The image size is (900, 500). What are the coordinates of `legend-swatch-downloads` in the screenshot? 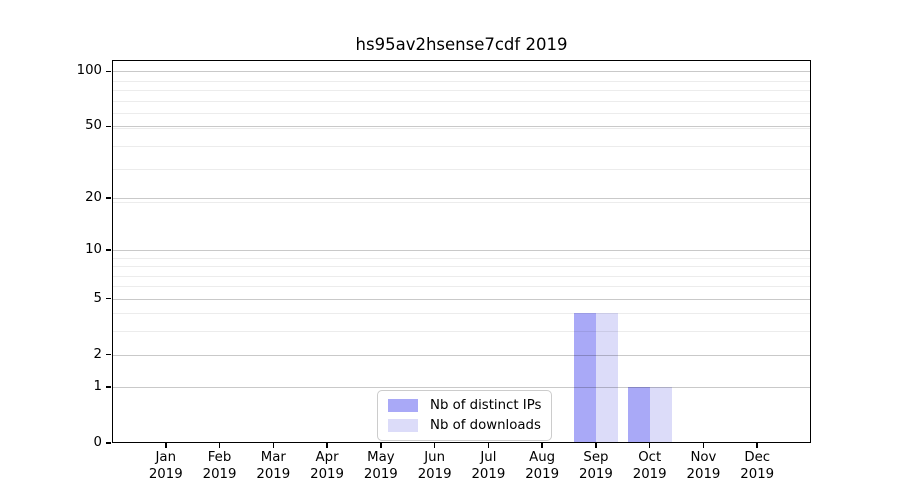 It's located at (403, 425).